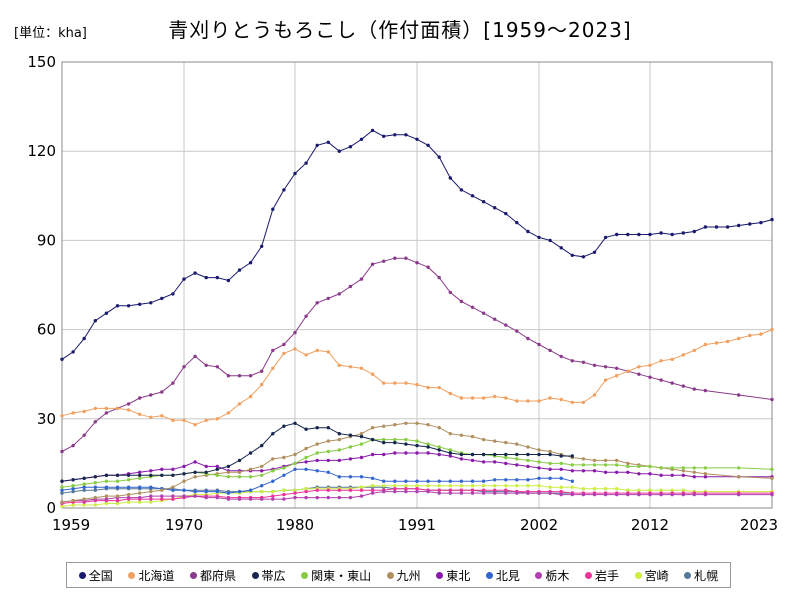  I want to click on y-tick-label: 120, so click(41, 151).